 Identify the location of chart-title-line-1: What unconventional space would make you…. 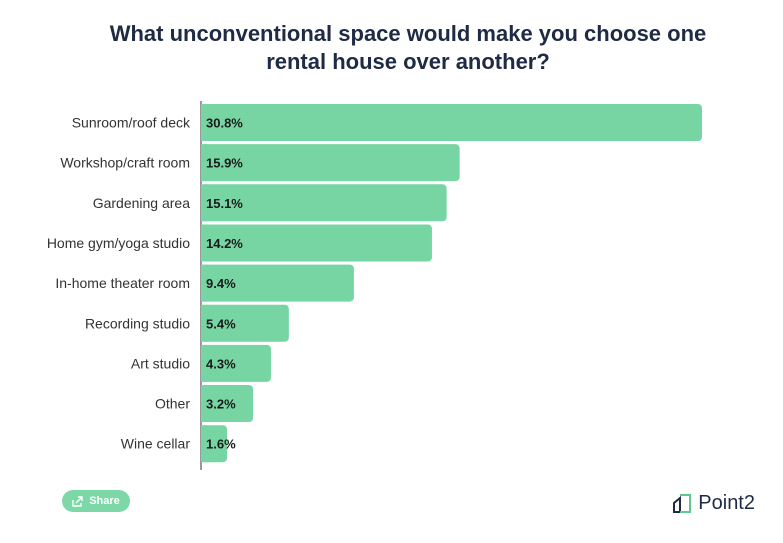
(408, 33).